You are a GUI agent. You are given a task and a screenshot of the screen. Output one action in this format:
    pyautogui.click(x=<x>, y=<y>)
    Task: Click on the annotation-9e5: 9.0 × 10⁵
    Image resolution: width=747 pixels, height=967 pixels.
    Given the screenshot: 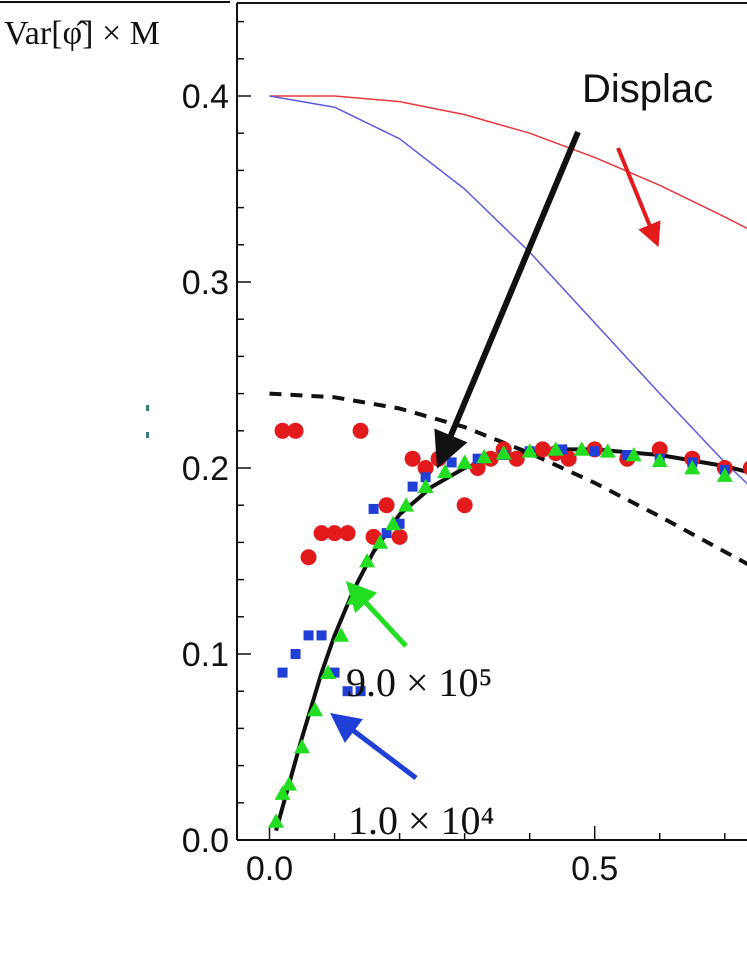 What is the action you would take?
    pyautogui.click(x=419, y=682)
    